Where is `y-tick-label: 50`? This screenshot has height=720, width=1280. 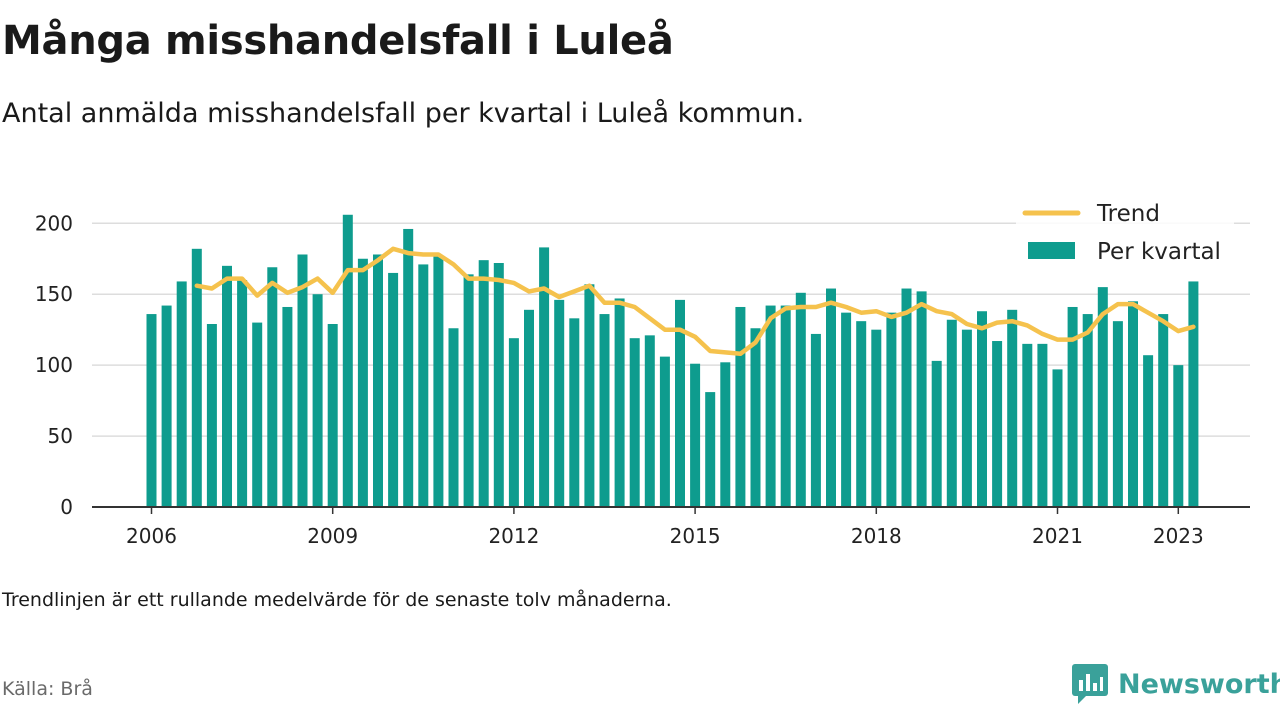 y-tick-label: 50 is located at coordinates (60, 436).